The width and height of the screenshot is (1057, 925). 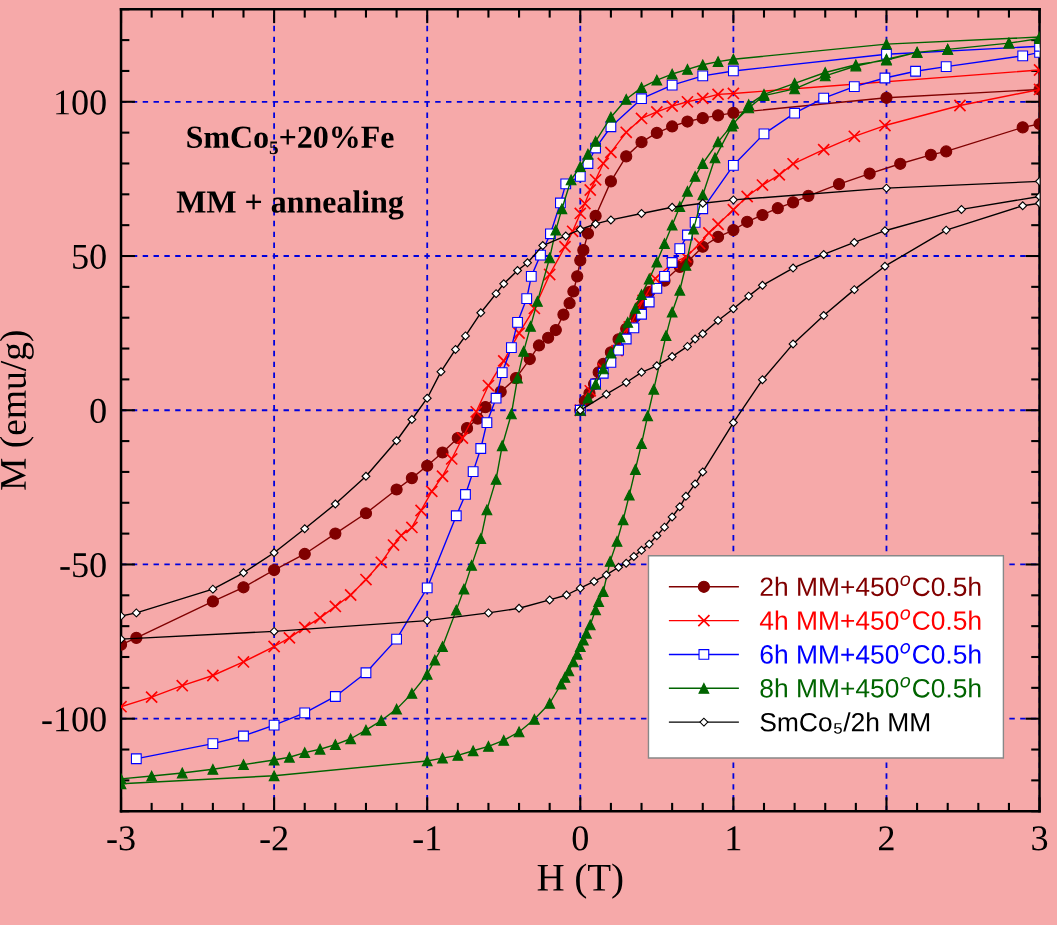 I want to click on legend-label: 4h MM+450$^{o}$C0.5h, so click(x=870, y=619).